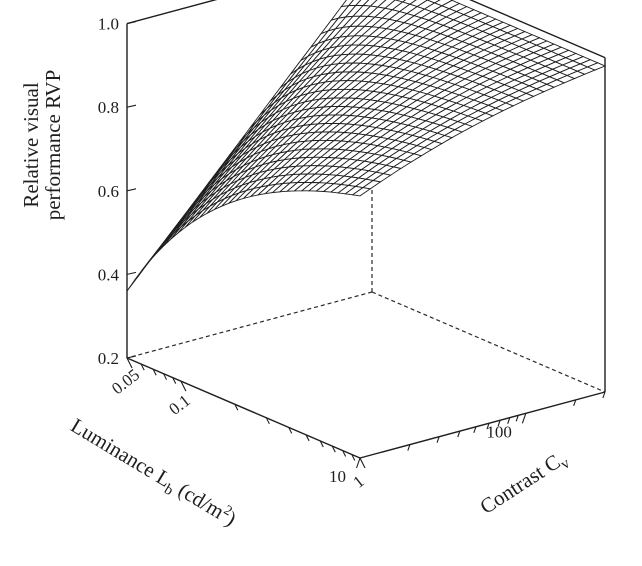 The height and width of the screenshot is (566, 642). I want to click on luminance-axis-title: Luminance Lb (cd/m2), so click(153, 473).